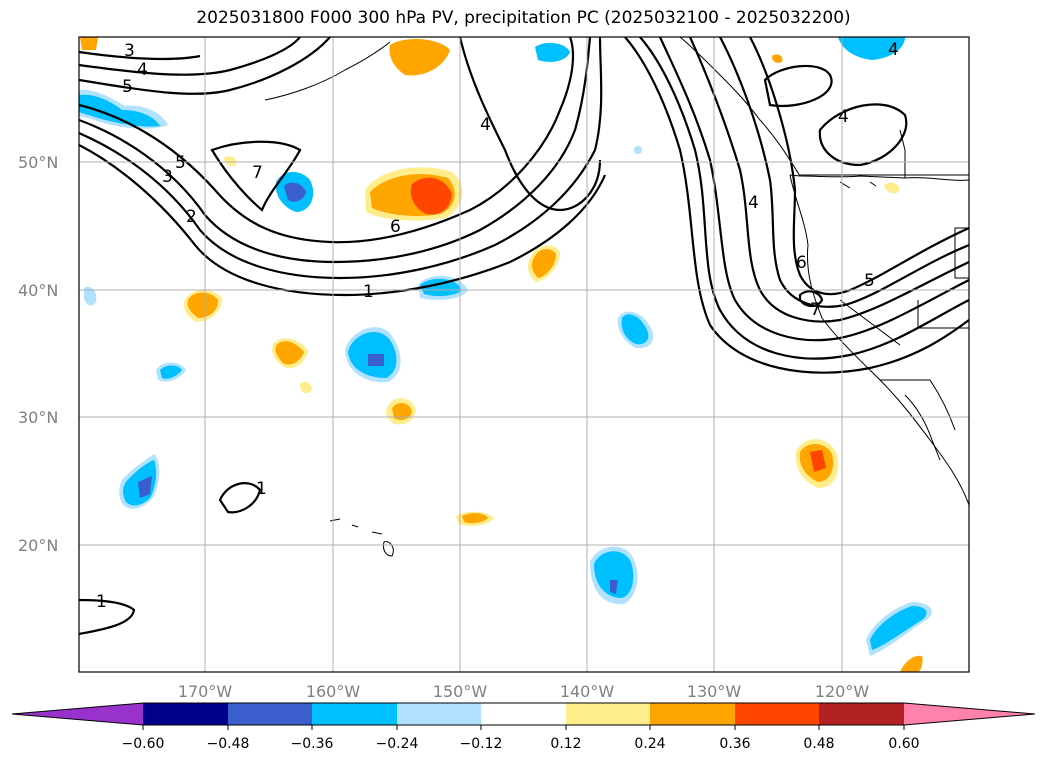 Image resolution: width=1047 pixels, height=765 pixels. I want to click on colorbar-tick-label: 0.48, so click(818, 744).